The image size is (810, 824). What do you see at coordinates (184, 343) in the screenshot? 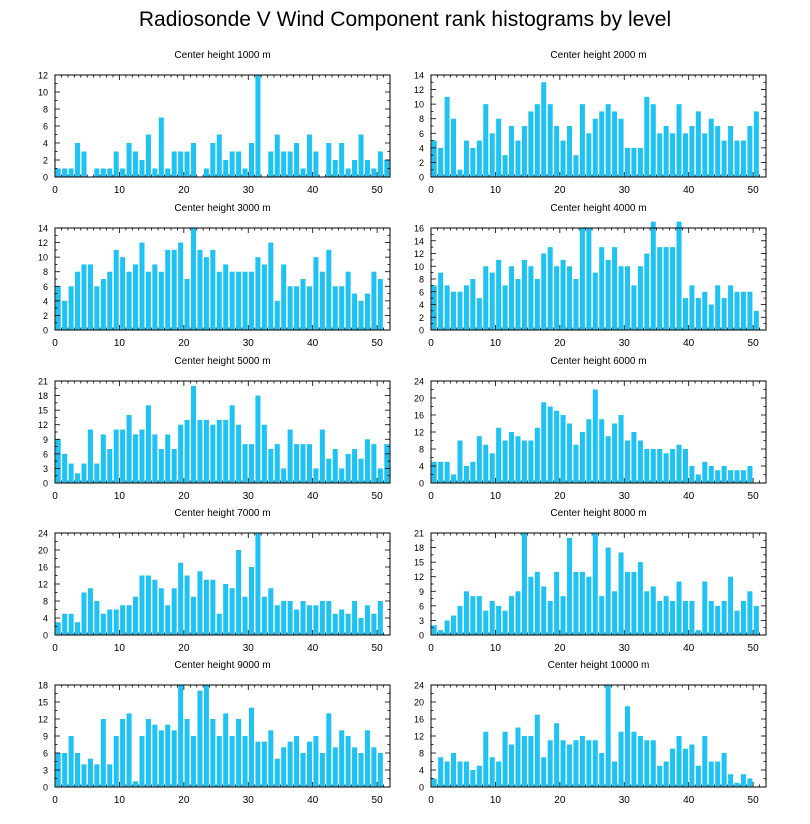
I see `x-tick-label: 20` at bounding box center [184, 343].